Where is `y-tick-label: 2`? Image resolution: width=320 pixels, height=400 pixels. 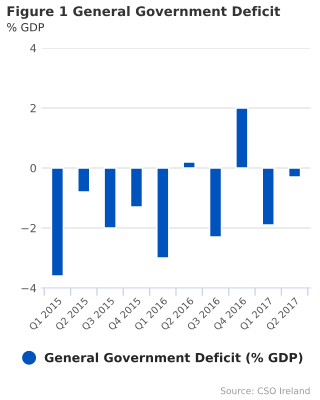 y-tick-label: 2 is located at coordinates (33, 108).